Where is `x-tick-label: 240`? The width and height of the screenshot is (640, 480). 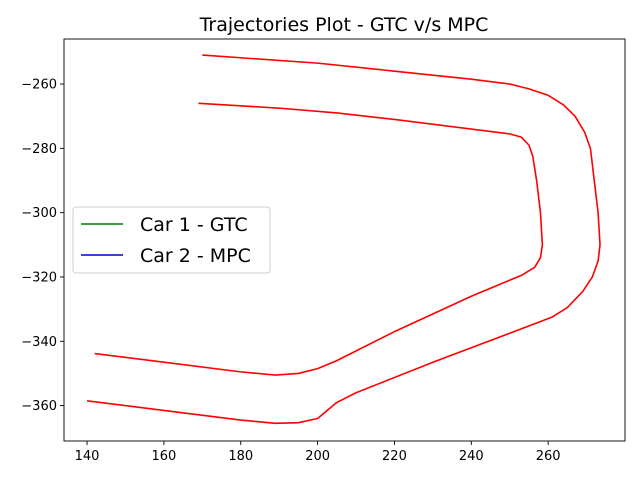
x-tick-label: 240 is located at coordinates (471, 456).